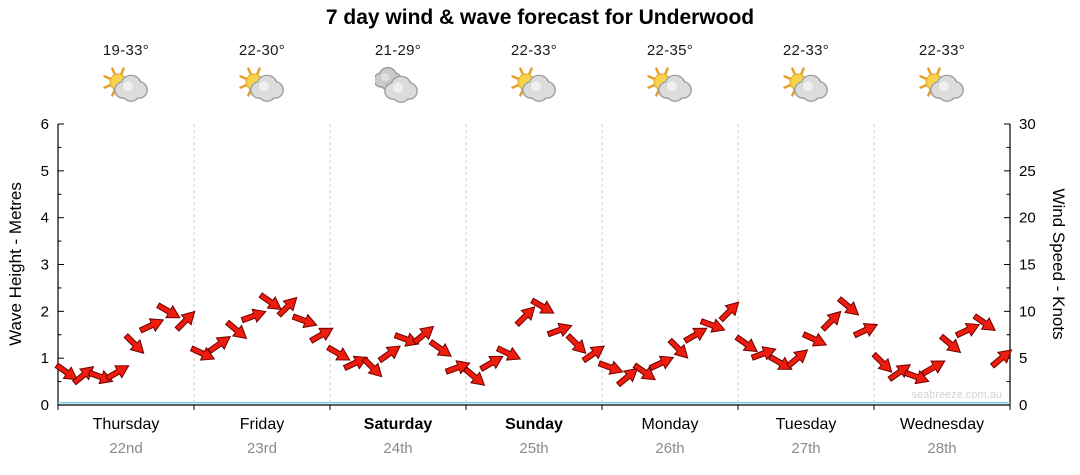 This screenshot has width=1080, height=475. Describe the element at coordinates (670, 424) in the screenshot. I see `day-name: Monday` at that location.